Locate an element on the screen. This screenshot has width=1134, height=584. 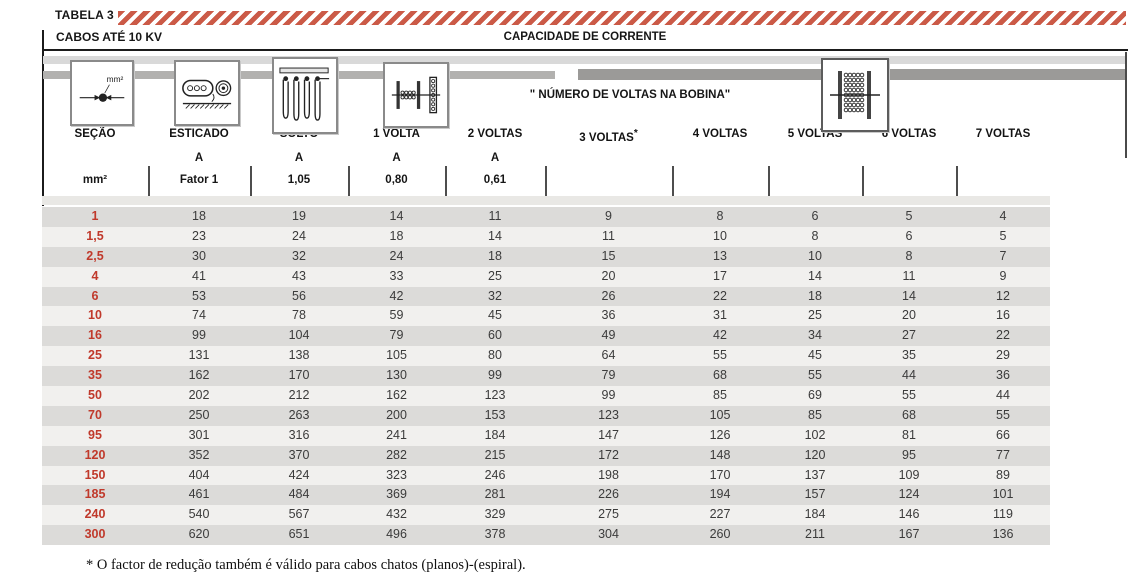
factor-cell: 0,80 is located at coordinates (396, 180).